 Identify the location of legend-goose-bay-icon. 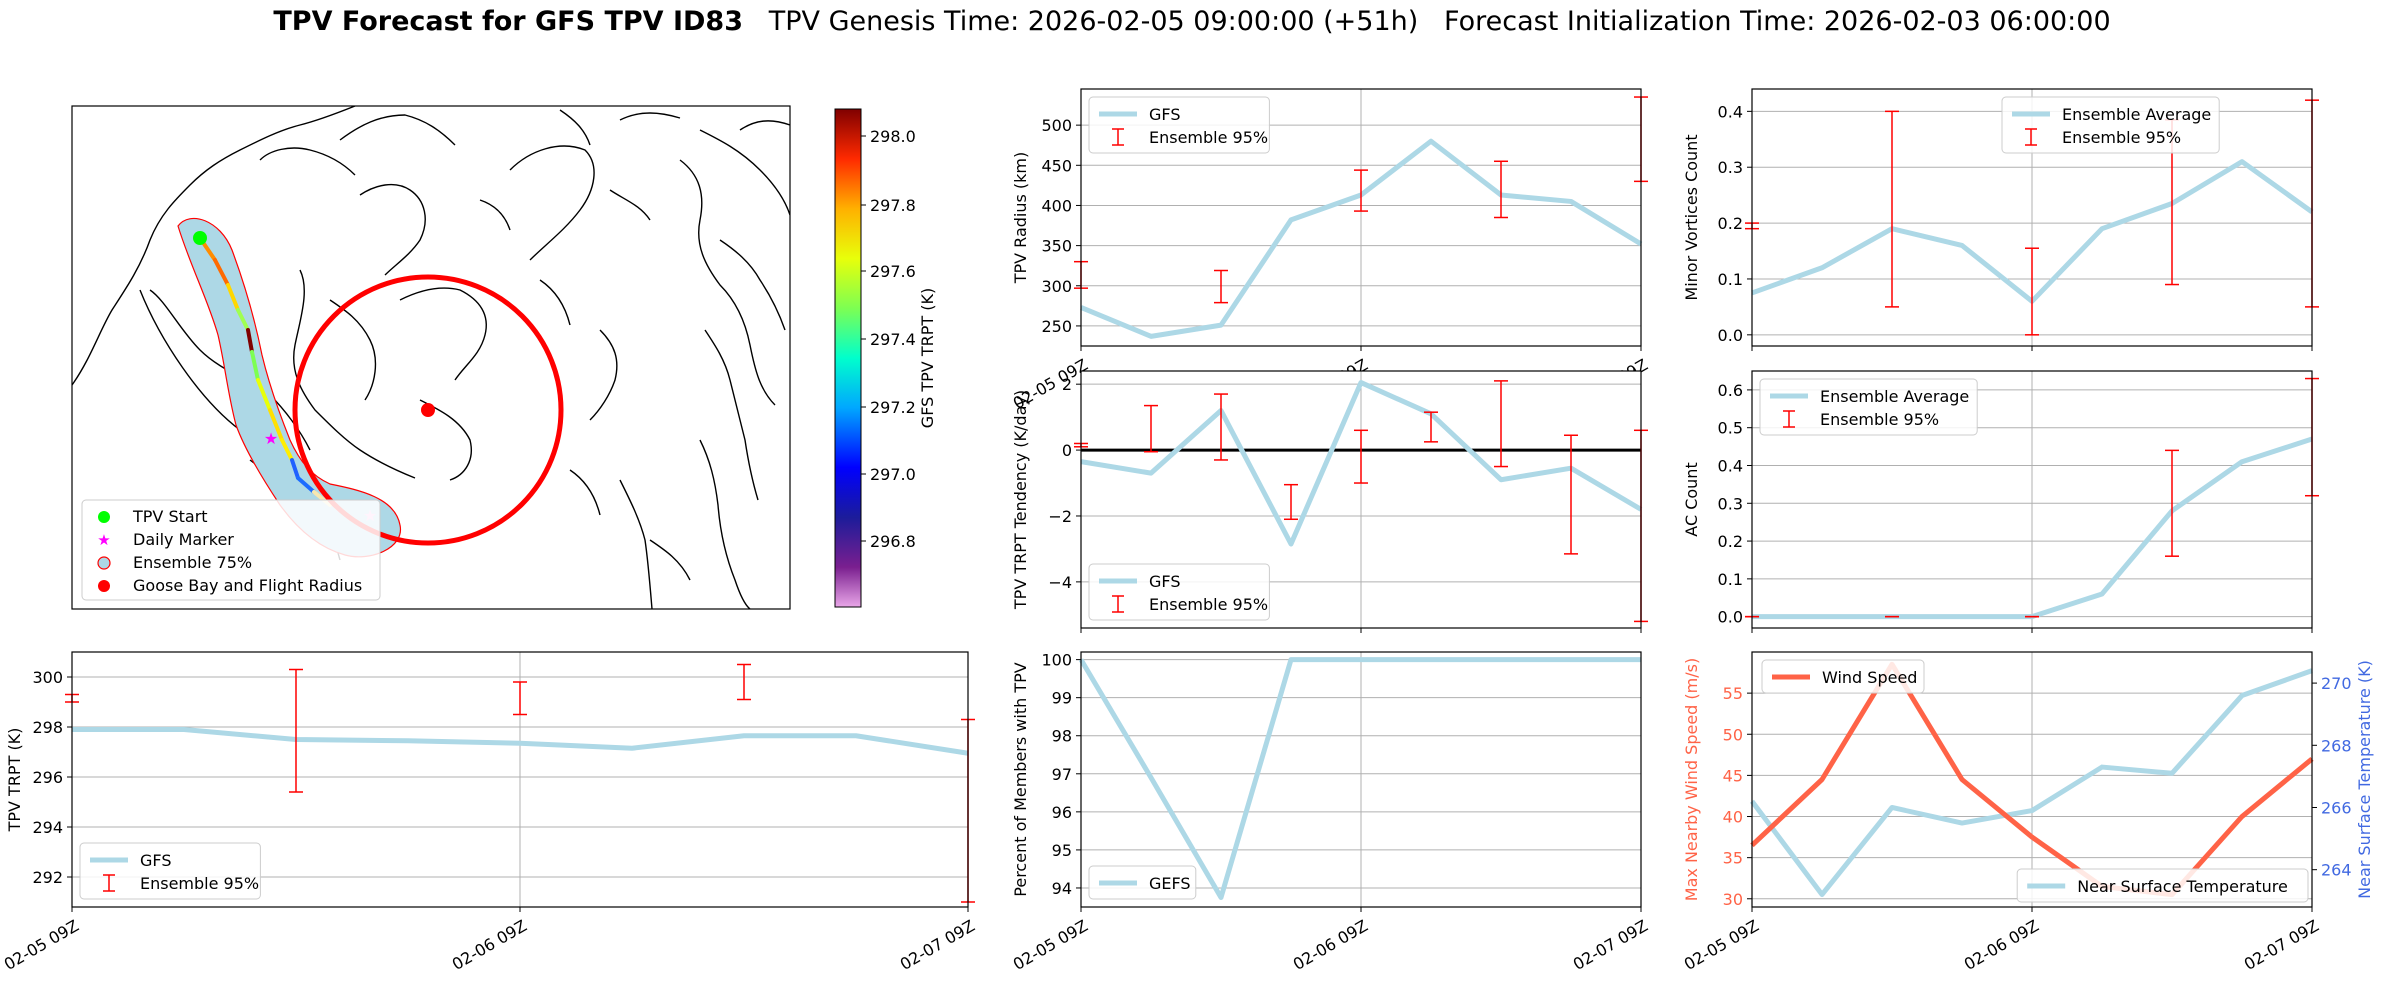
(104, 586).